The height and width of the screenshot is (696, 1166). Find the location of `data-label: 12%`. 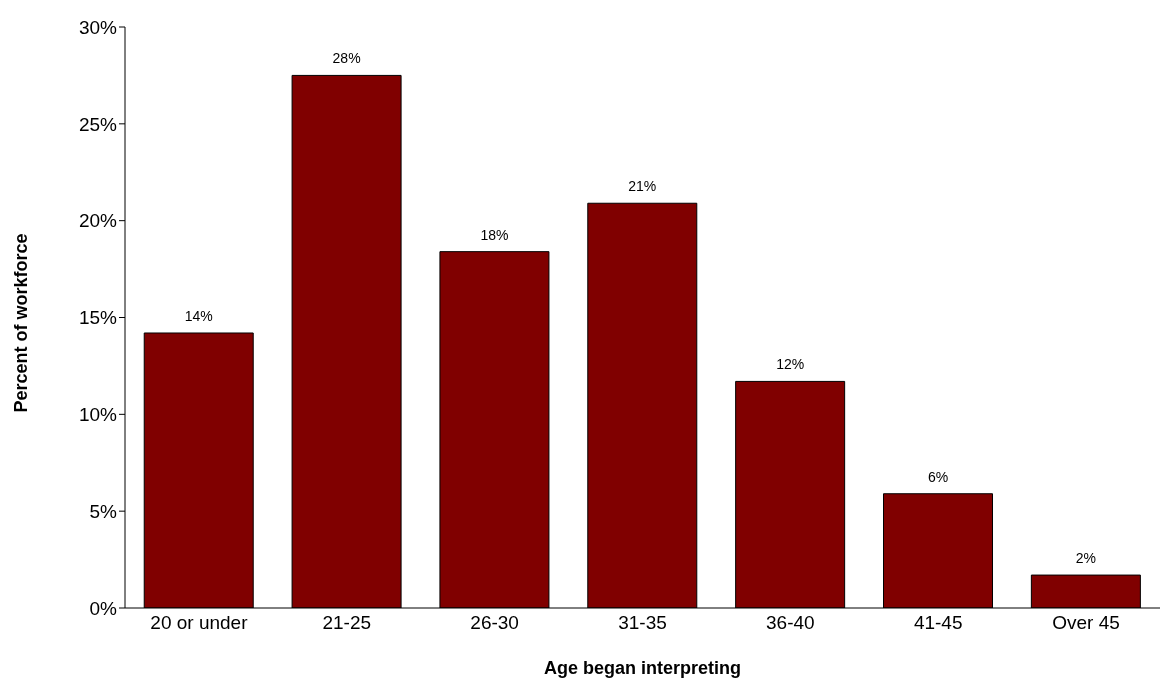

data-label: 12% is located at coordinates (790, 364).